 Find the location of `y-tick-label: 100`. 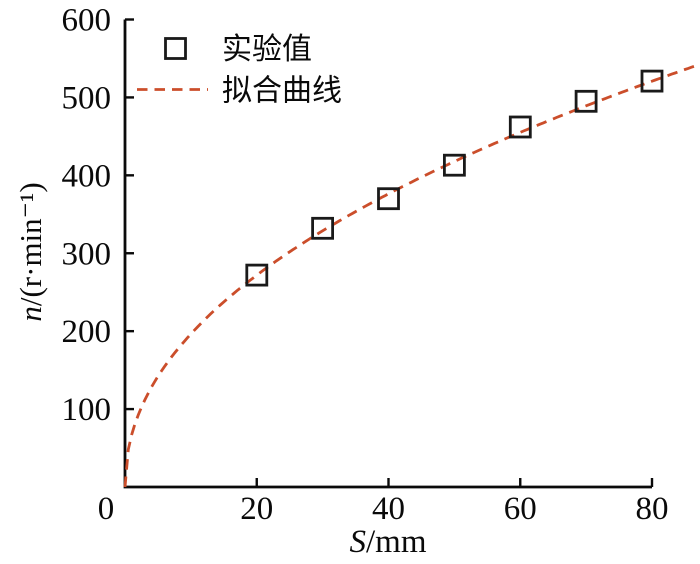

y-tick-label: 100 is located at coordinates (87, 410).